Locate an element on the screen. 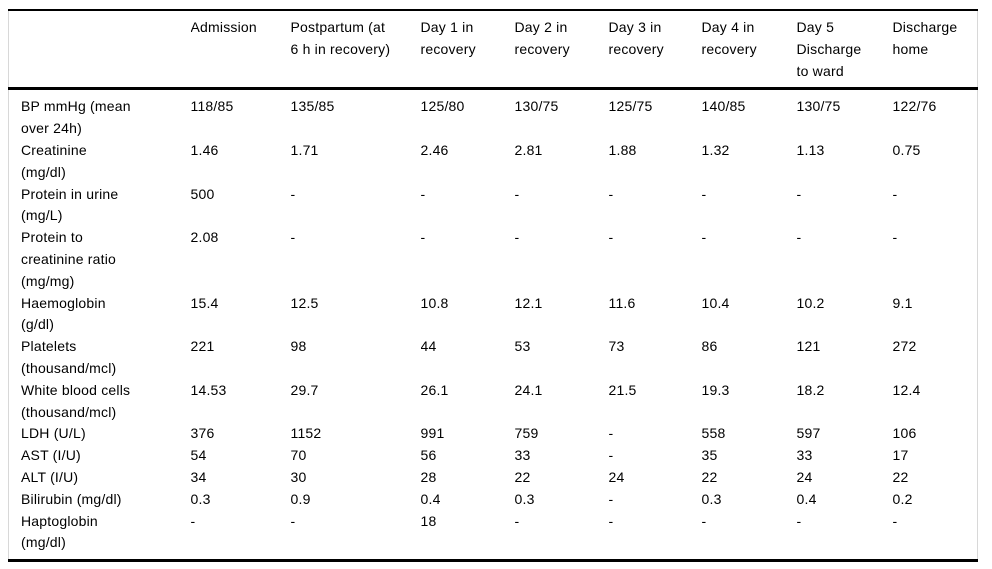 The height and width of the screenshot is (569, 992). value-cell: 122/76 is located at coordinates (914, 106).